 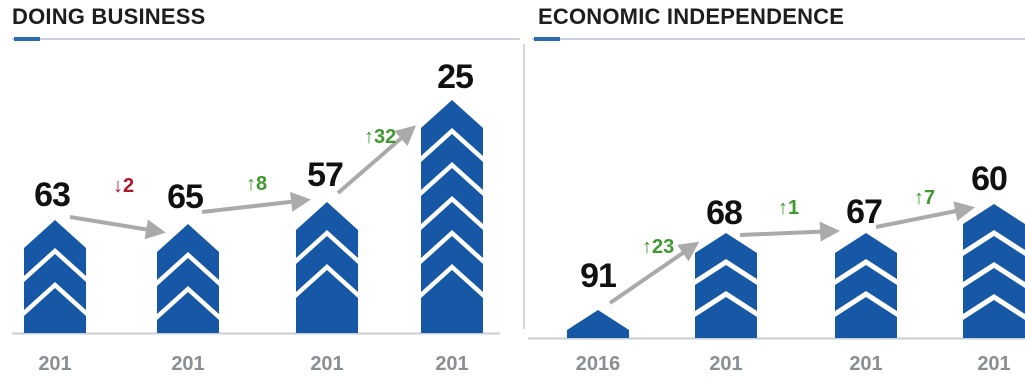 I want to click on value-label: 25, so click(x=455, y=77).